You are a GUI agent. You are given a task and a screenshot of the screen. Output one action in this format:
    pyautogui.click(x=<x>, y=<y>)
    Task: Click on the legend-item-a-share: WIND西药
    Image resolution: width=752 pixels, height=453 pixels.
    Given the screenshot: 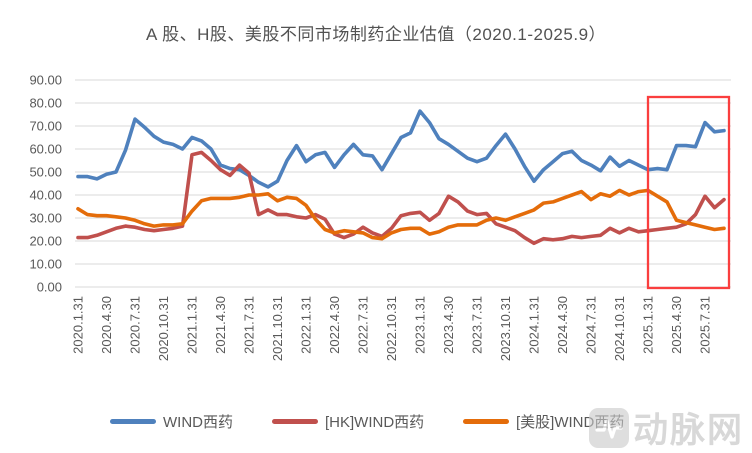 What is the action you would take?
    pyautogui.click(x=171, y=421)
    